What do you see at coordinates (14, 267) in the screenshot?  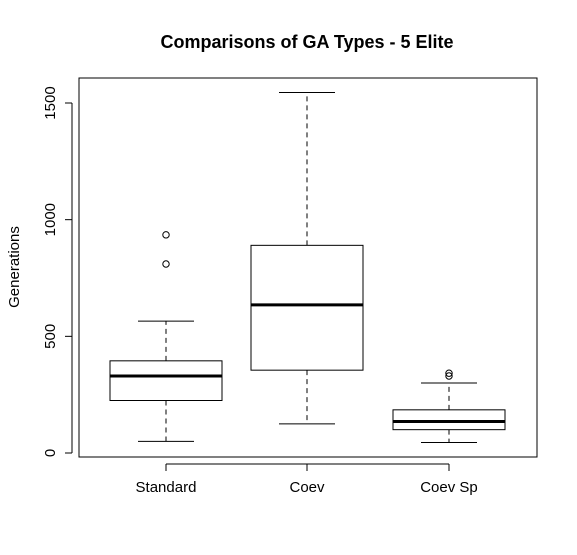 I see `y-axis-label: Generations` at bounding box center [14, 267].